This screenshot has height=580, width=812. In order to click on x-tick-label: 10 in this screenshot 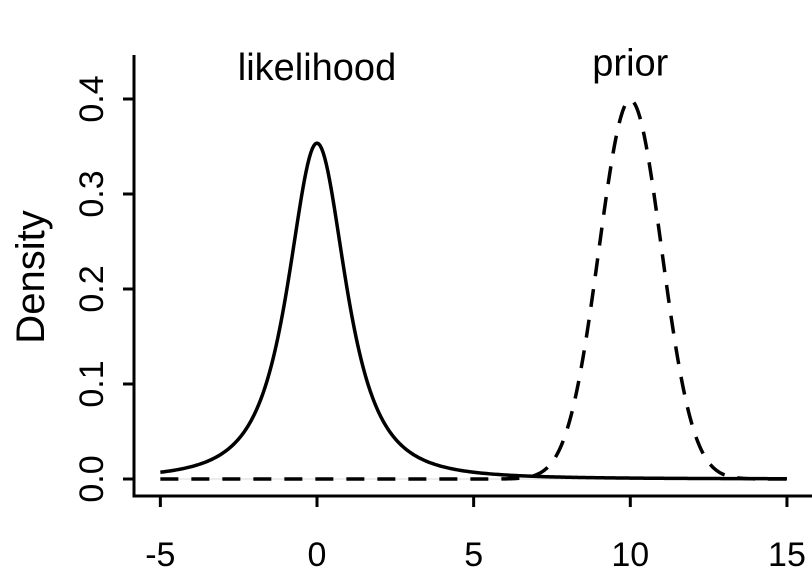, I will do `click(630, 555)`.